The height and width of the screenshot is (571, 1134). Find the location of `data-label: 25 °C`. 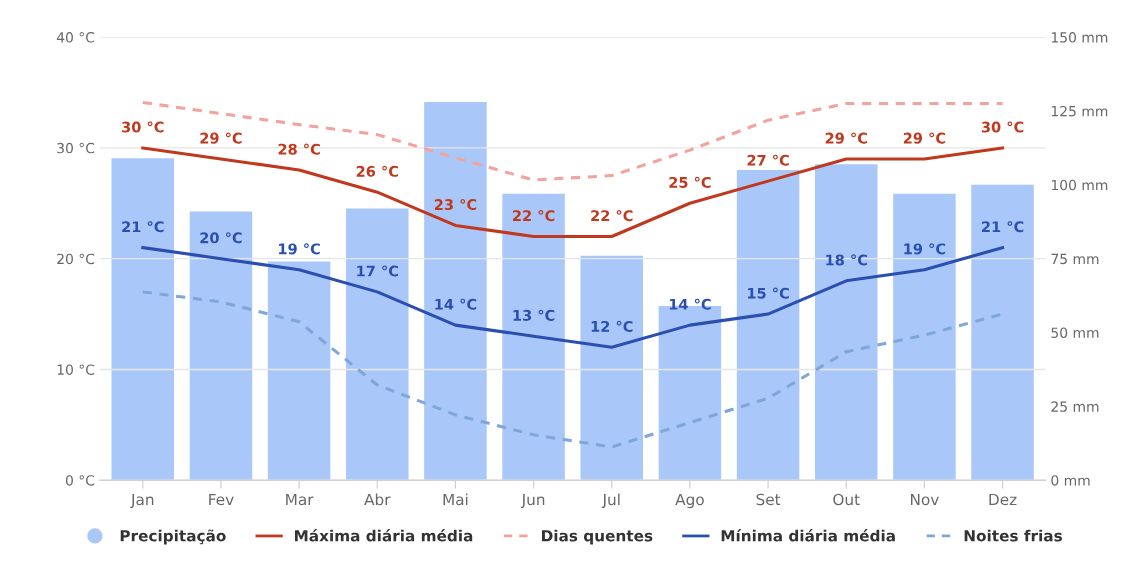

data-label: 25 °C is located at coordinates (690, 182).